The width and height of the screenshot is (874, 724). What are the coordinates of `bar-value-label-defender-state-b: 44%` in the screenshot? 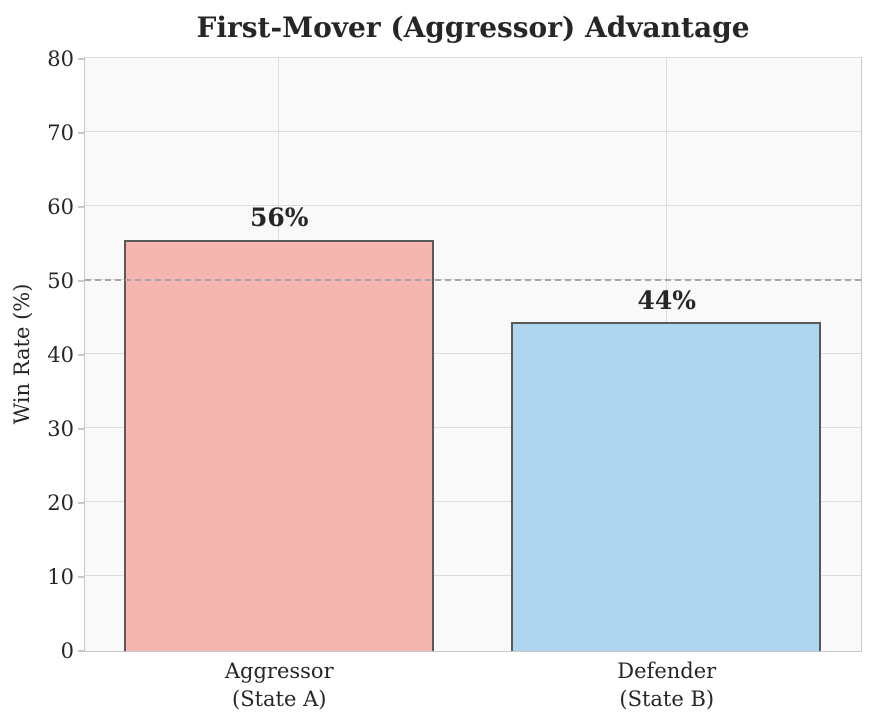 It's located at (667, 300).